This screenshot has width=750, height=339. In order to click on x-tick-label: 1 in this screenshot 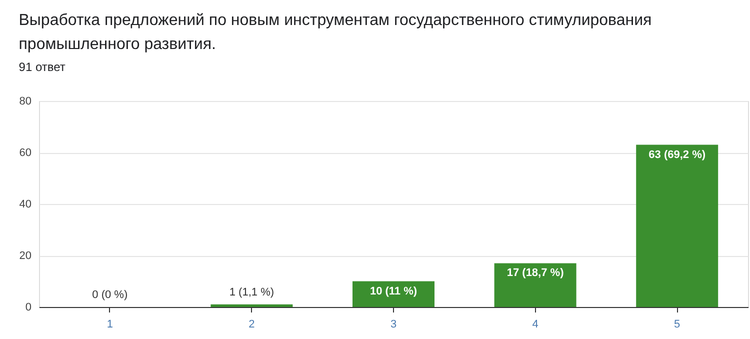, I will do `click(109, 324)`.